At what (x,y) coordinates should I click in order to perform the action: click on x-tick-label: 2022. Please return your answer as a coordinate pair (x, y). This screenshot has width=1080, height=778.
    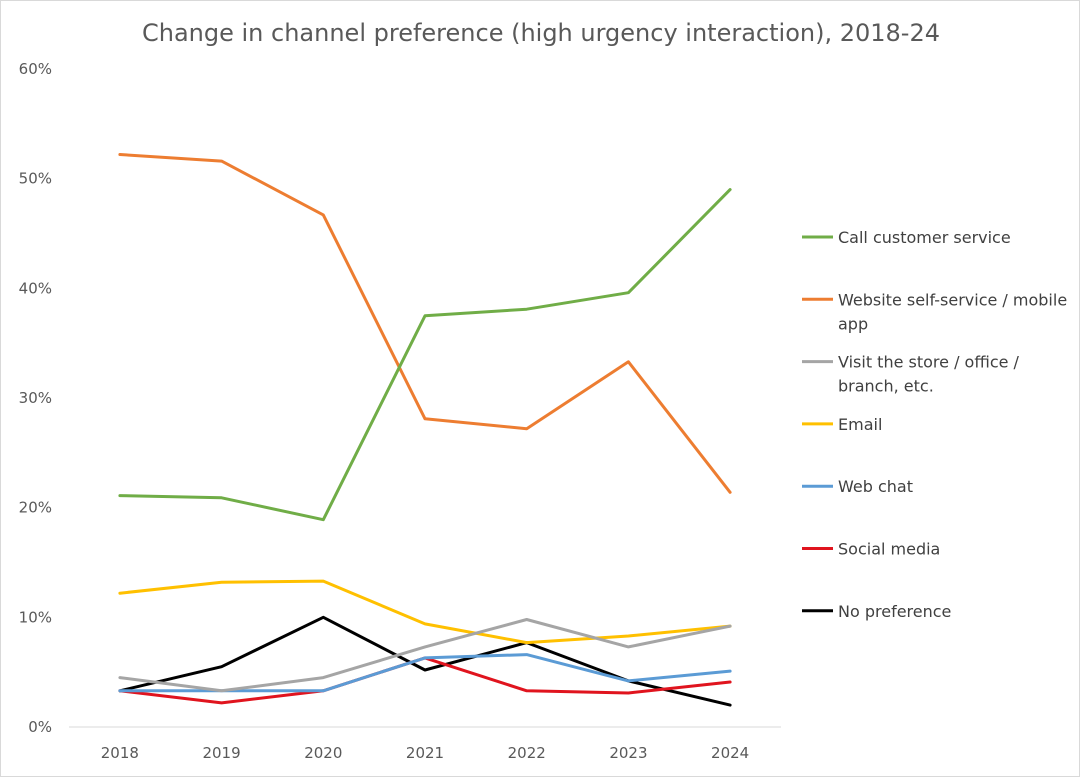
    Looking at the image, I should click on (527, 753).